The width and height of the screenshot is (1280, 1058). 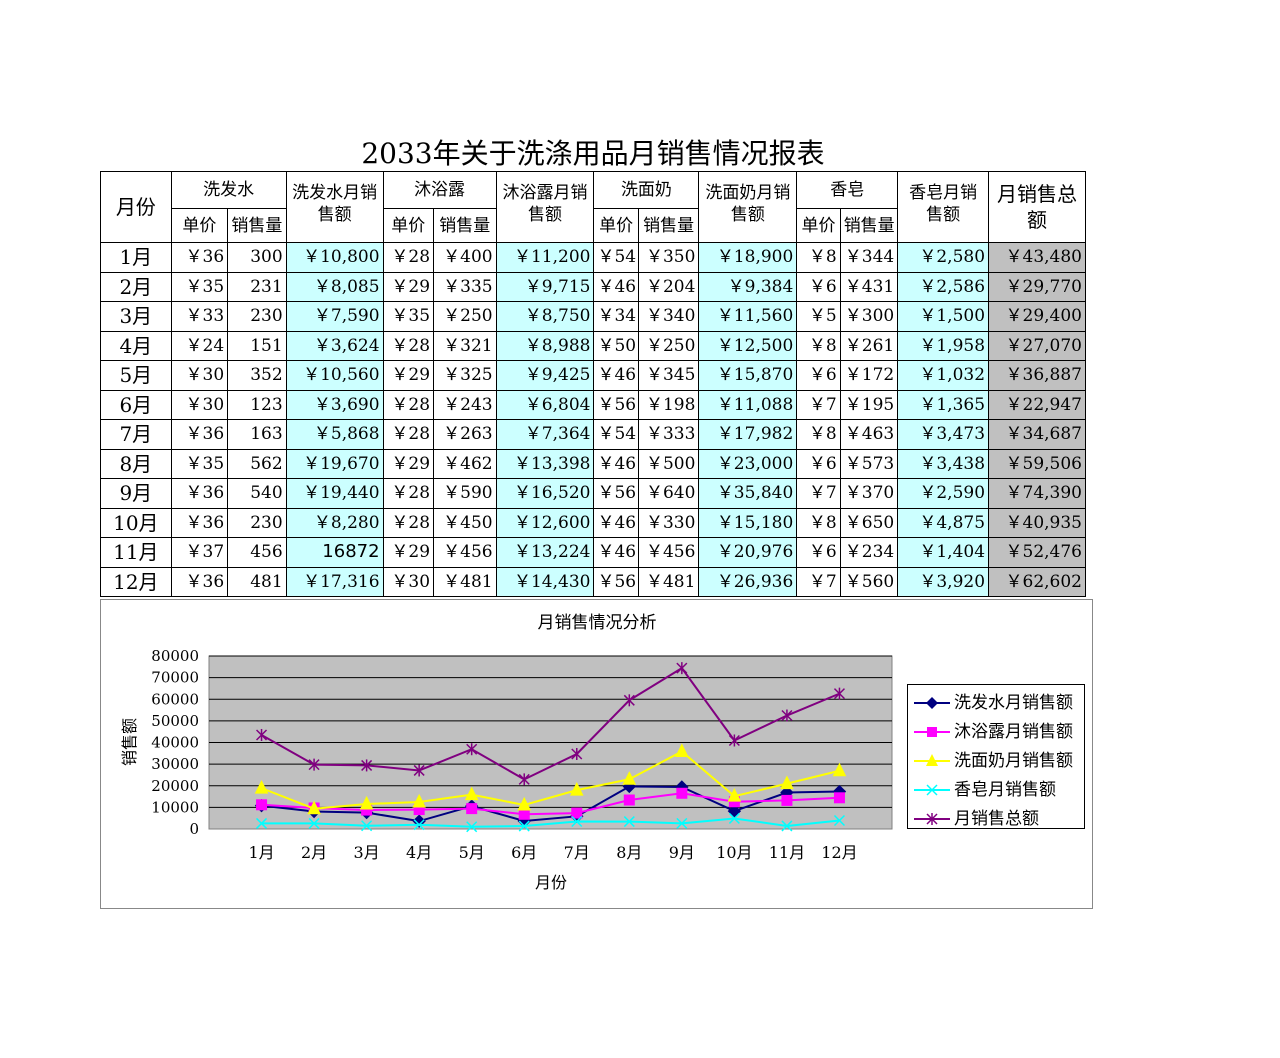 What do you see at coordinates (869, 463) in the screenshot?
I see `soap-qty: ￥573` at bounding box center [869, 463].